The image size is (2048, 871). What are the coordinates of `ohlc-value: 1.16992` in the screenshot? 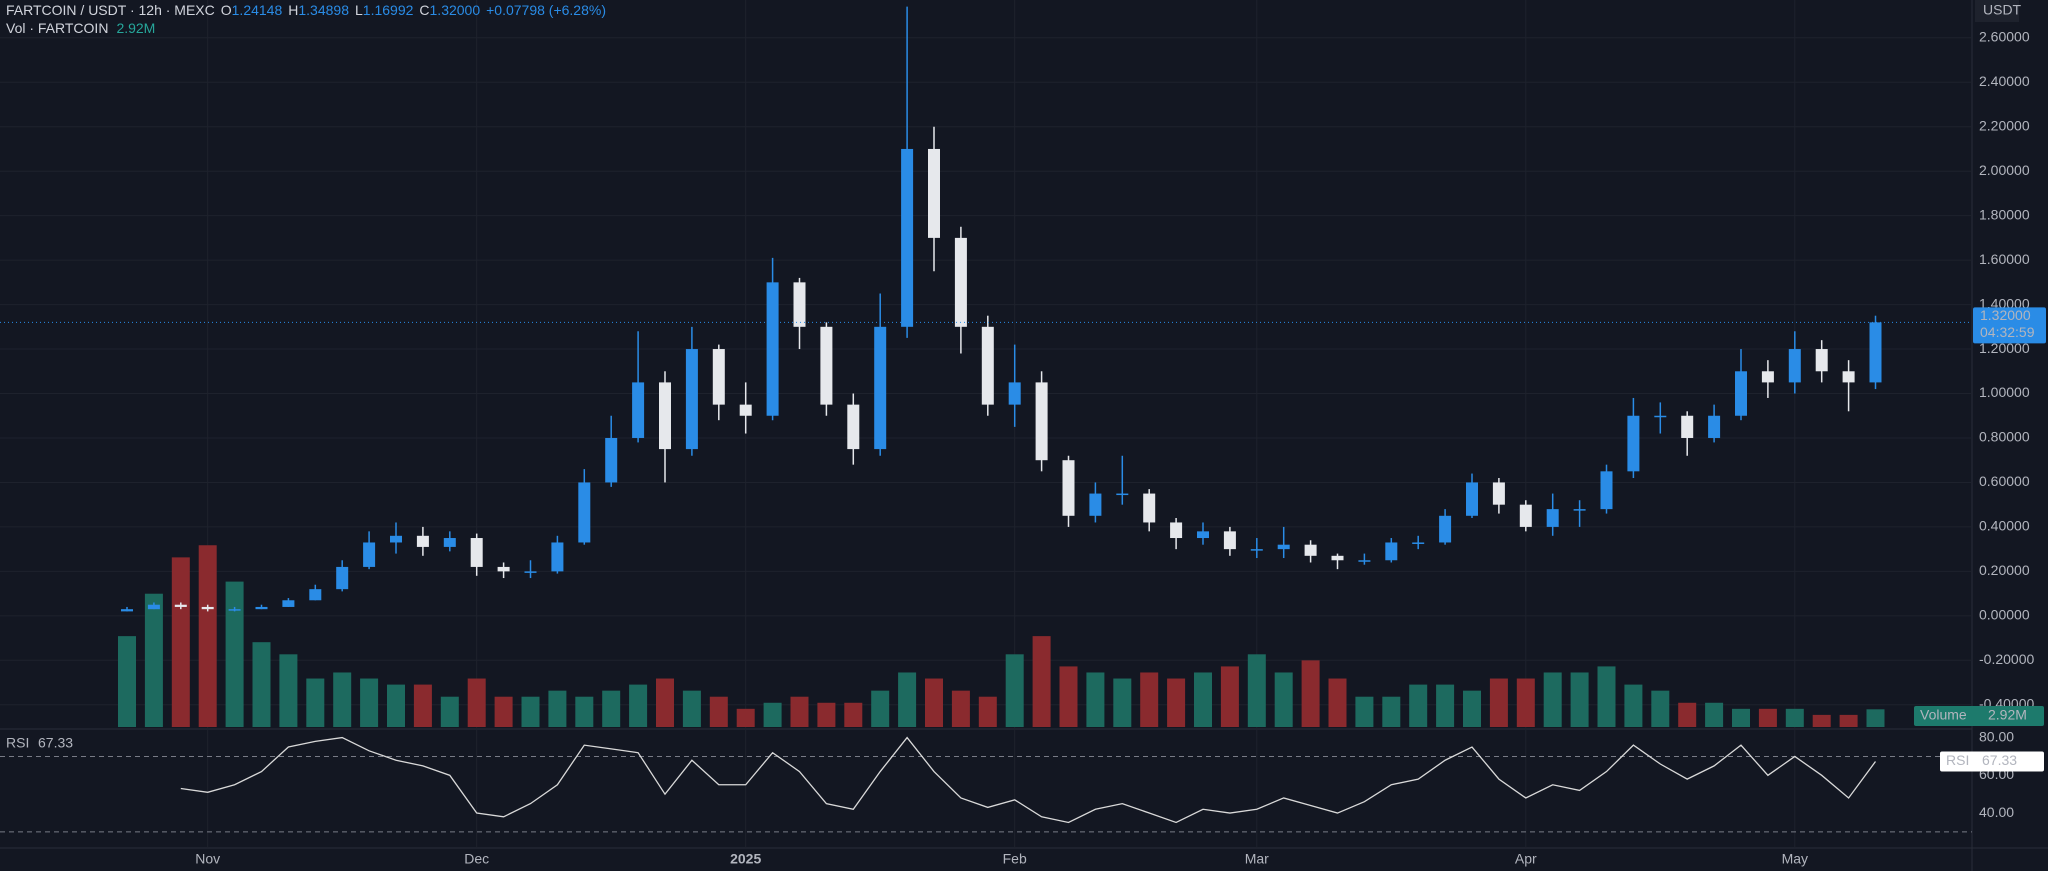 It's located at (388, 10).